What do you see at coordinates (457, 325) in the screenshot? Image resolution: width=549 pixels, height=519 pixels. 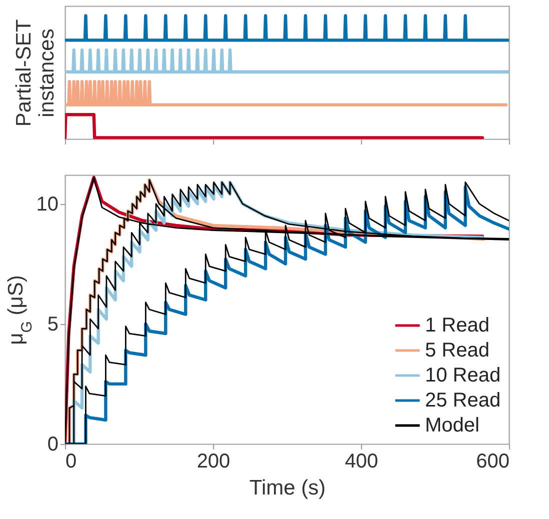 I see `legend-label: 1 Read` at bounding box center [457, 325].